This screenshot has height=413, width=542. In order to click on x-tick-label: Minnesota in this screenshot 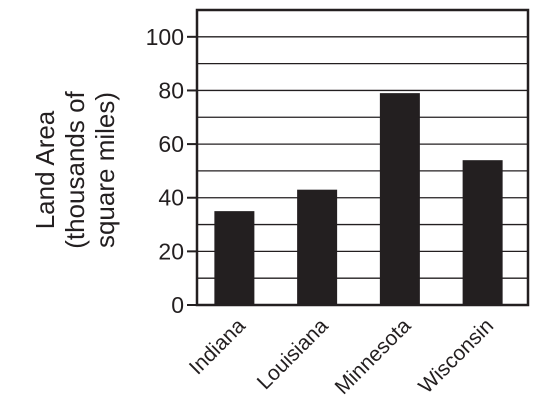, I will do `click(373, 356)`.